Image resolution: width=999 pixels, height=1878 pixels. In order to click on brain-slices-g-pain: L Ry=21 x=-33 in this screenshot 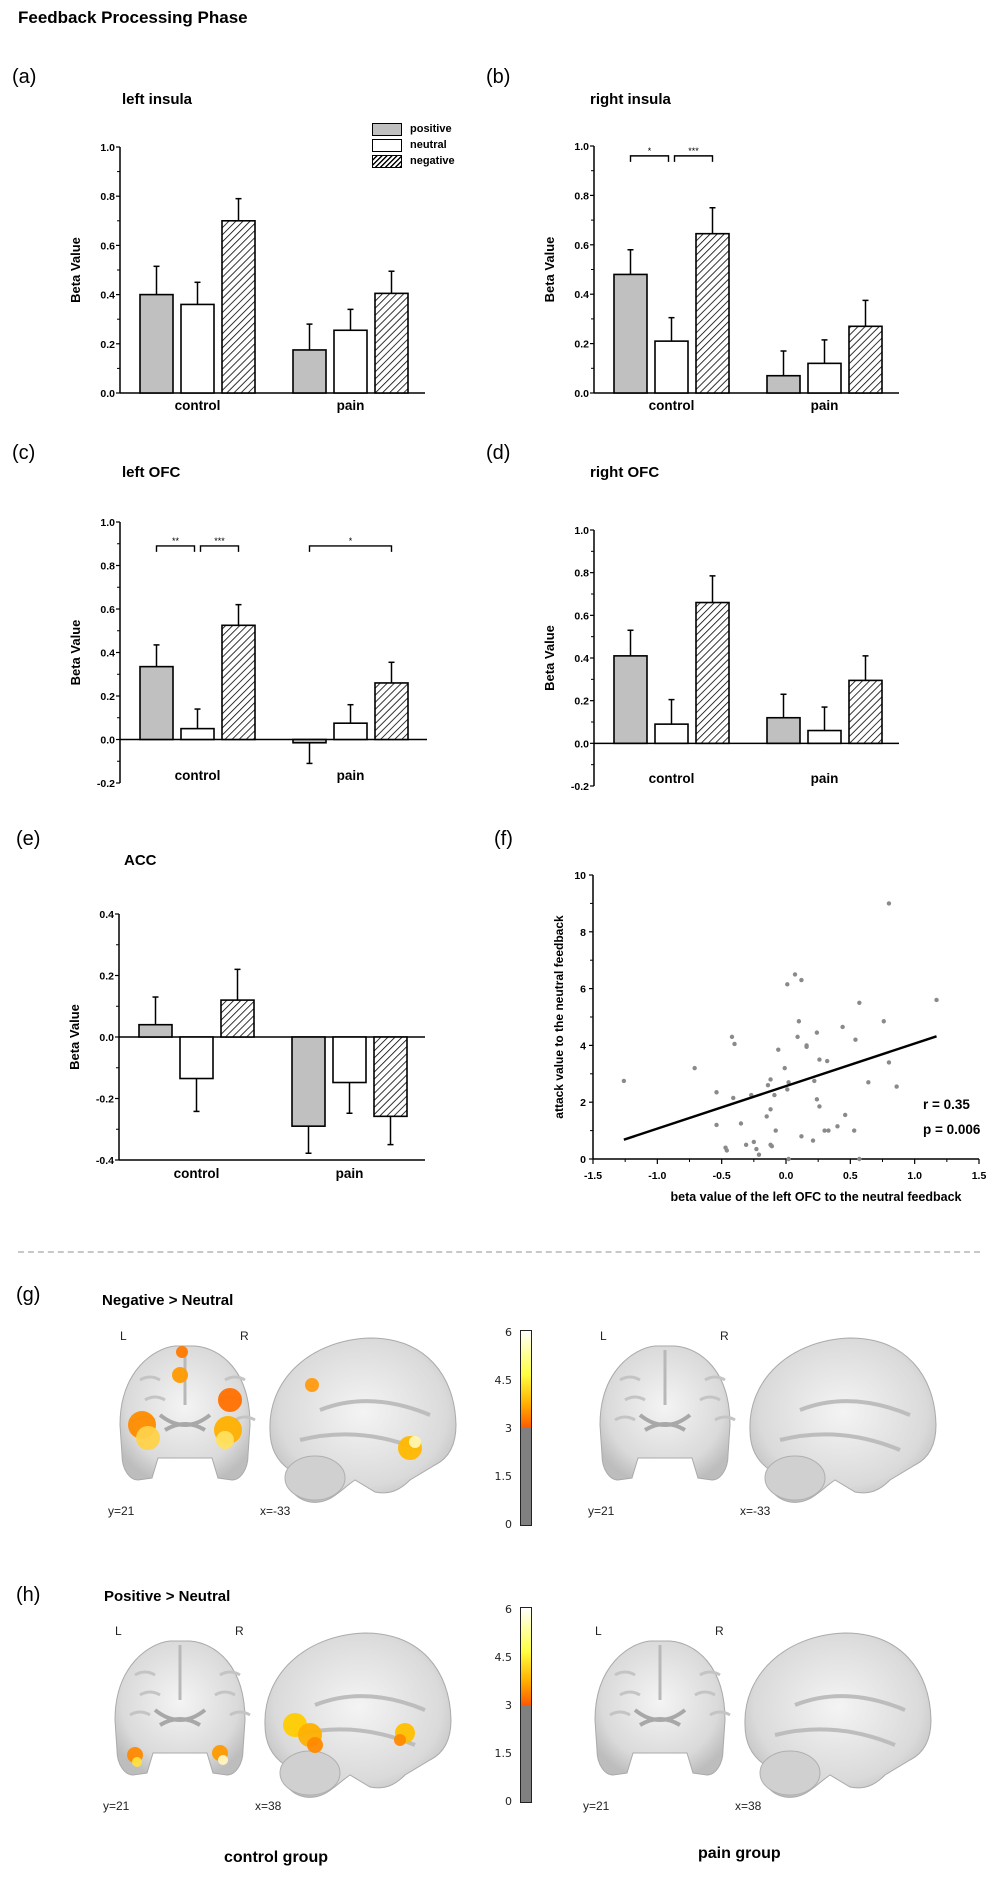, I will do `click(762, 1423)`.